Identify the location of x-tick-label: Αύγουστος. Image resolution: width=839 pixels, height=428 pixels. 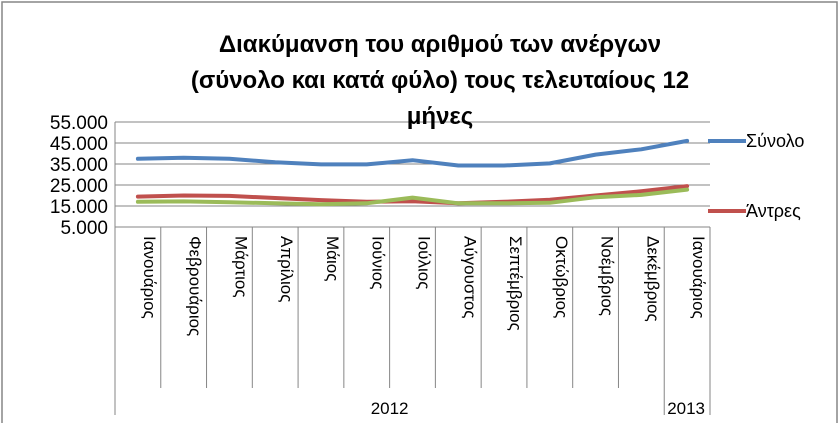
(469, 277).